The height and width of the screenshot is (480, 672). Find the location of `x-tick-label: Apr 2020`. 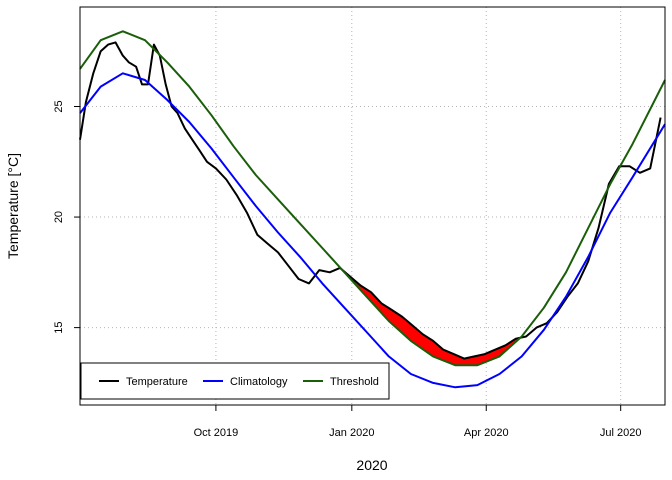

x-tick-label: Apr 2020 is located at coordinates (486, 433).